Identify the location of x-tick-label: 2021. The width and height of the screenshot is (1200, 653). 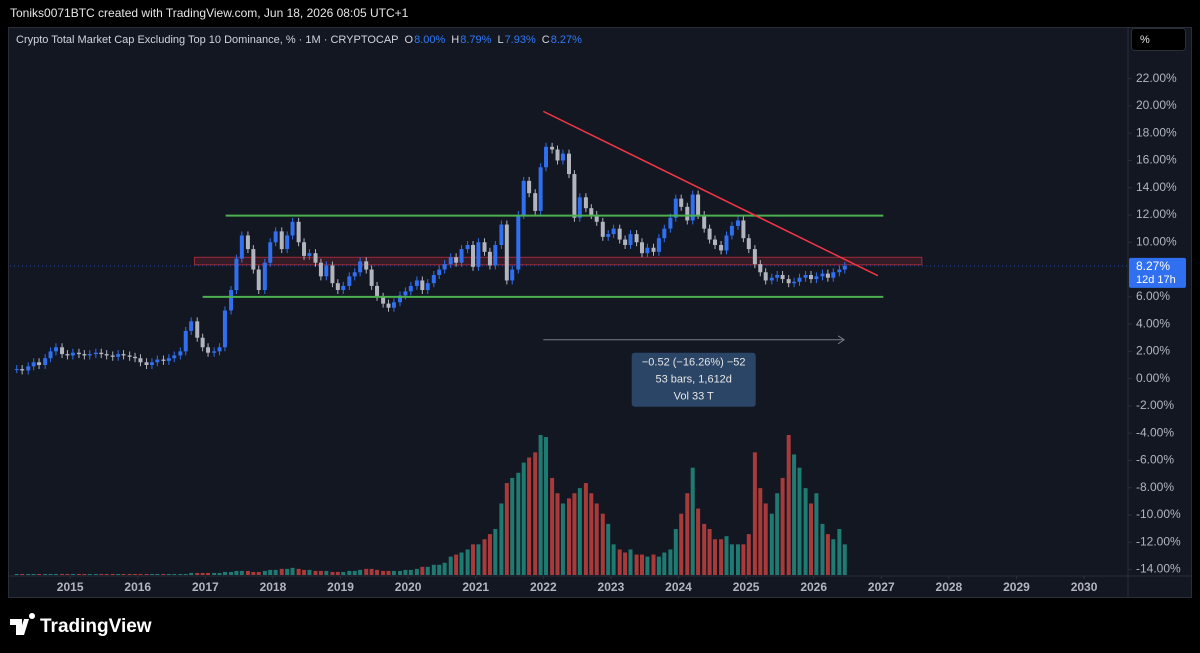
(475, 587).